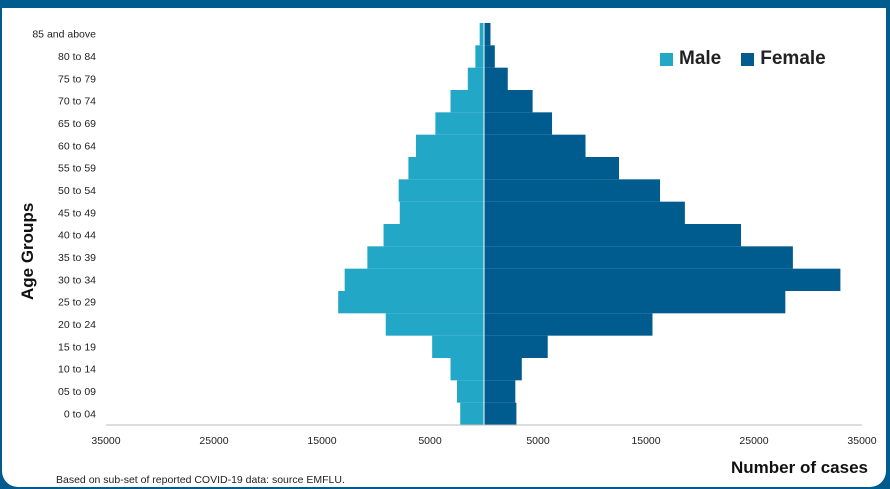 The image size is (890, 489). I want to click on legend-item-female: Female, so click(783, 59).